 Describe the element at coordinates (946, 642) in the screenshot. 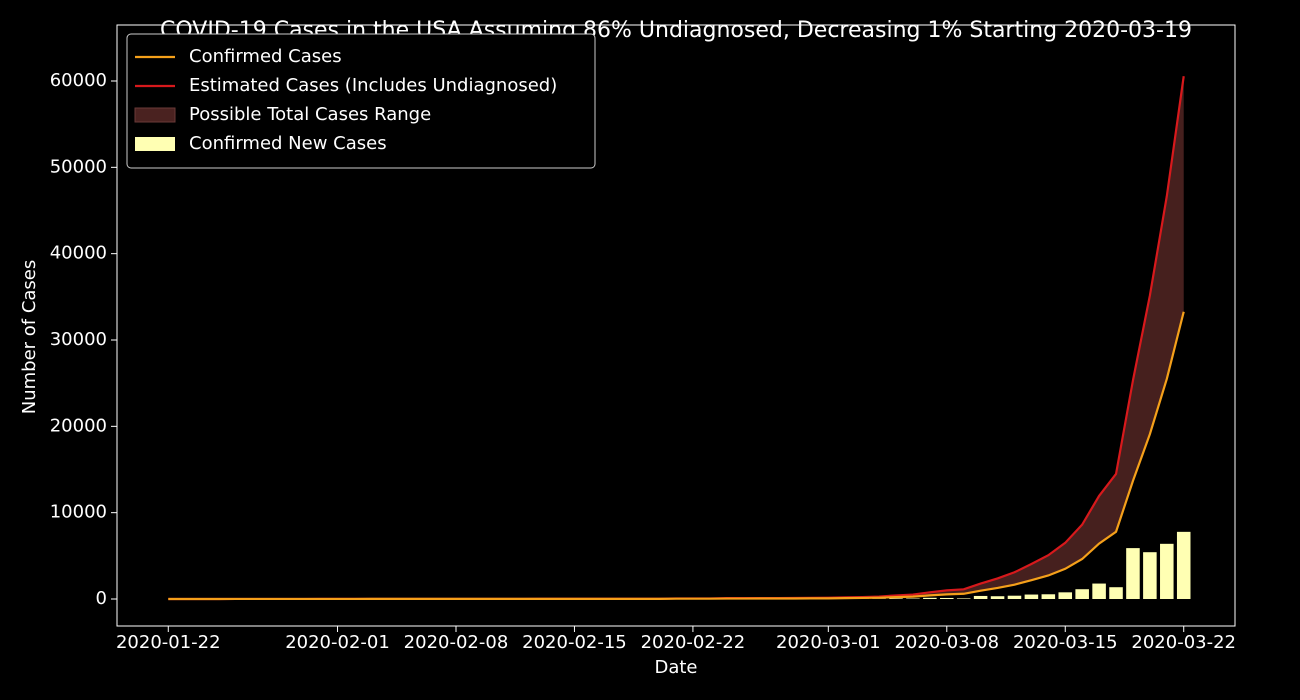

I see `x-tick-label: 2020-03-08` at that location.